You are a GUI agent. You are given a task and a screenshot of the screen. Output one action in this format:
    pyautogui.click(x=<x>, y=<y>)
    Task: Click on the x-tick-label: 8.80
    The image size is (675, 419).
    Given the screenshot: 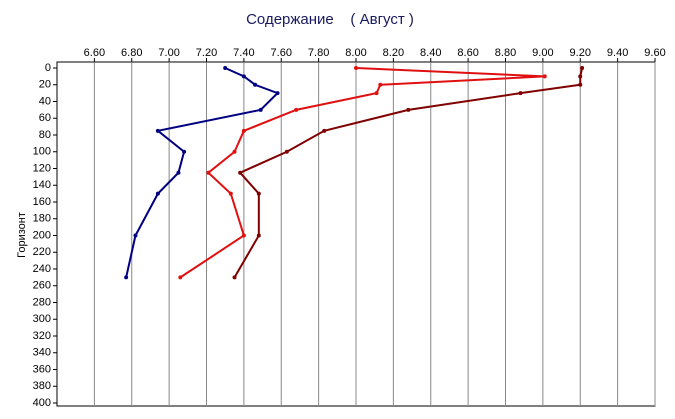 What is the action you would take?
    pyautogui.click(x=505, y=53)
    